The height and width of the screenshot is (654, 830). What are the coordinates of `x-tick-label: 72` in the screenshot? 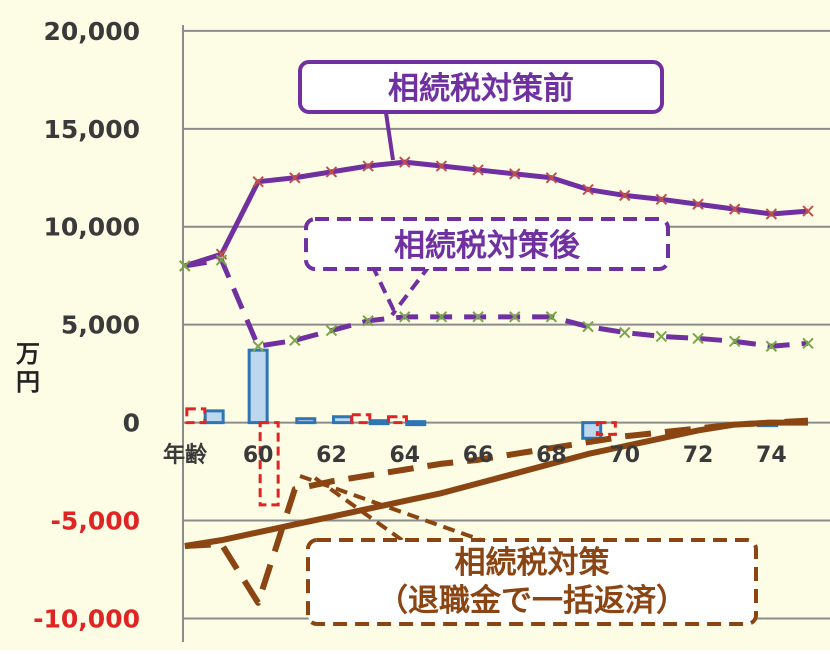 It's located at (698, 455).